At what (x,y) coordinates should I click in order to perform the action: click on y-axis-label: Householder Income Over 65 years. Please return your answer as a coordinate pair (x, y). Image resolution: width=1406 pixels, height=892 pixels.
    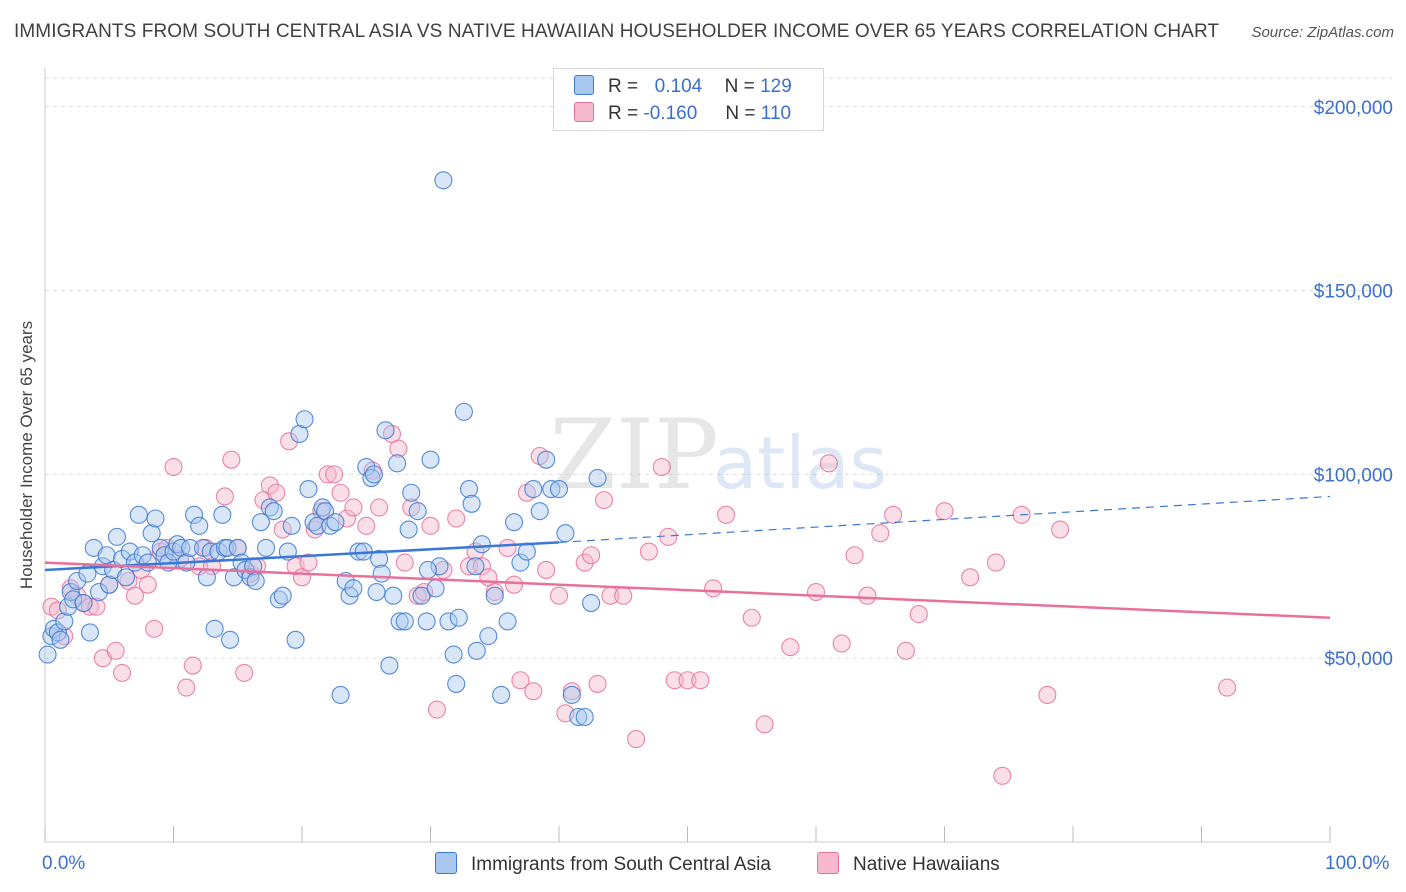
    Looking at the image, I should click on (26, 455).